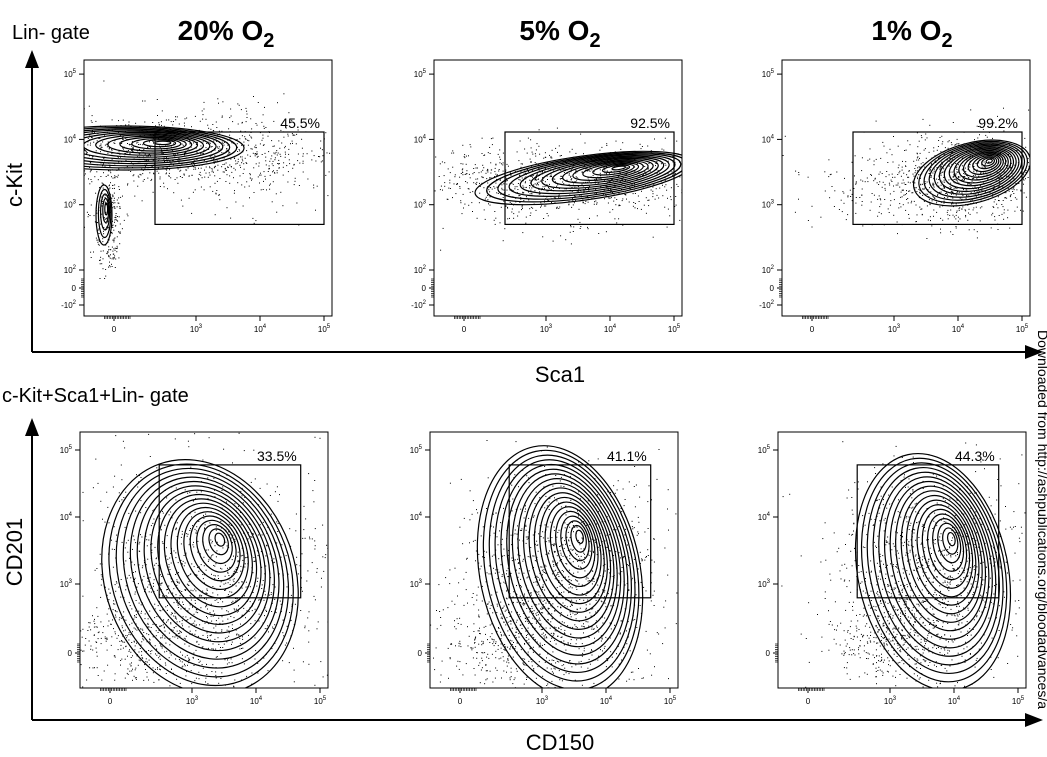  What do you see at coordinates (265, 327) in the screenshot?
I see `tick-exponent: 4` at bounding box center [265, 327].